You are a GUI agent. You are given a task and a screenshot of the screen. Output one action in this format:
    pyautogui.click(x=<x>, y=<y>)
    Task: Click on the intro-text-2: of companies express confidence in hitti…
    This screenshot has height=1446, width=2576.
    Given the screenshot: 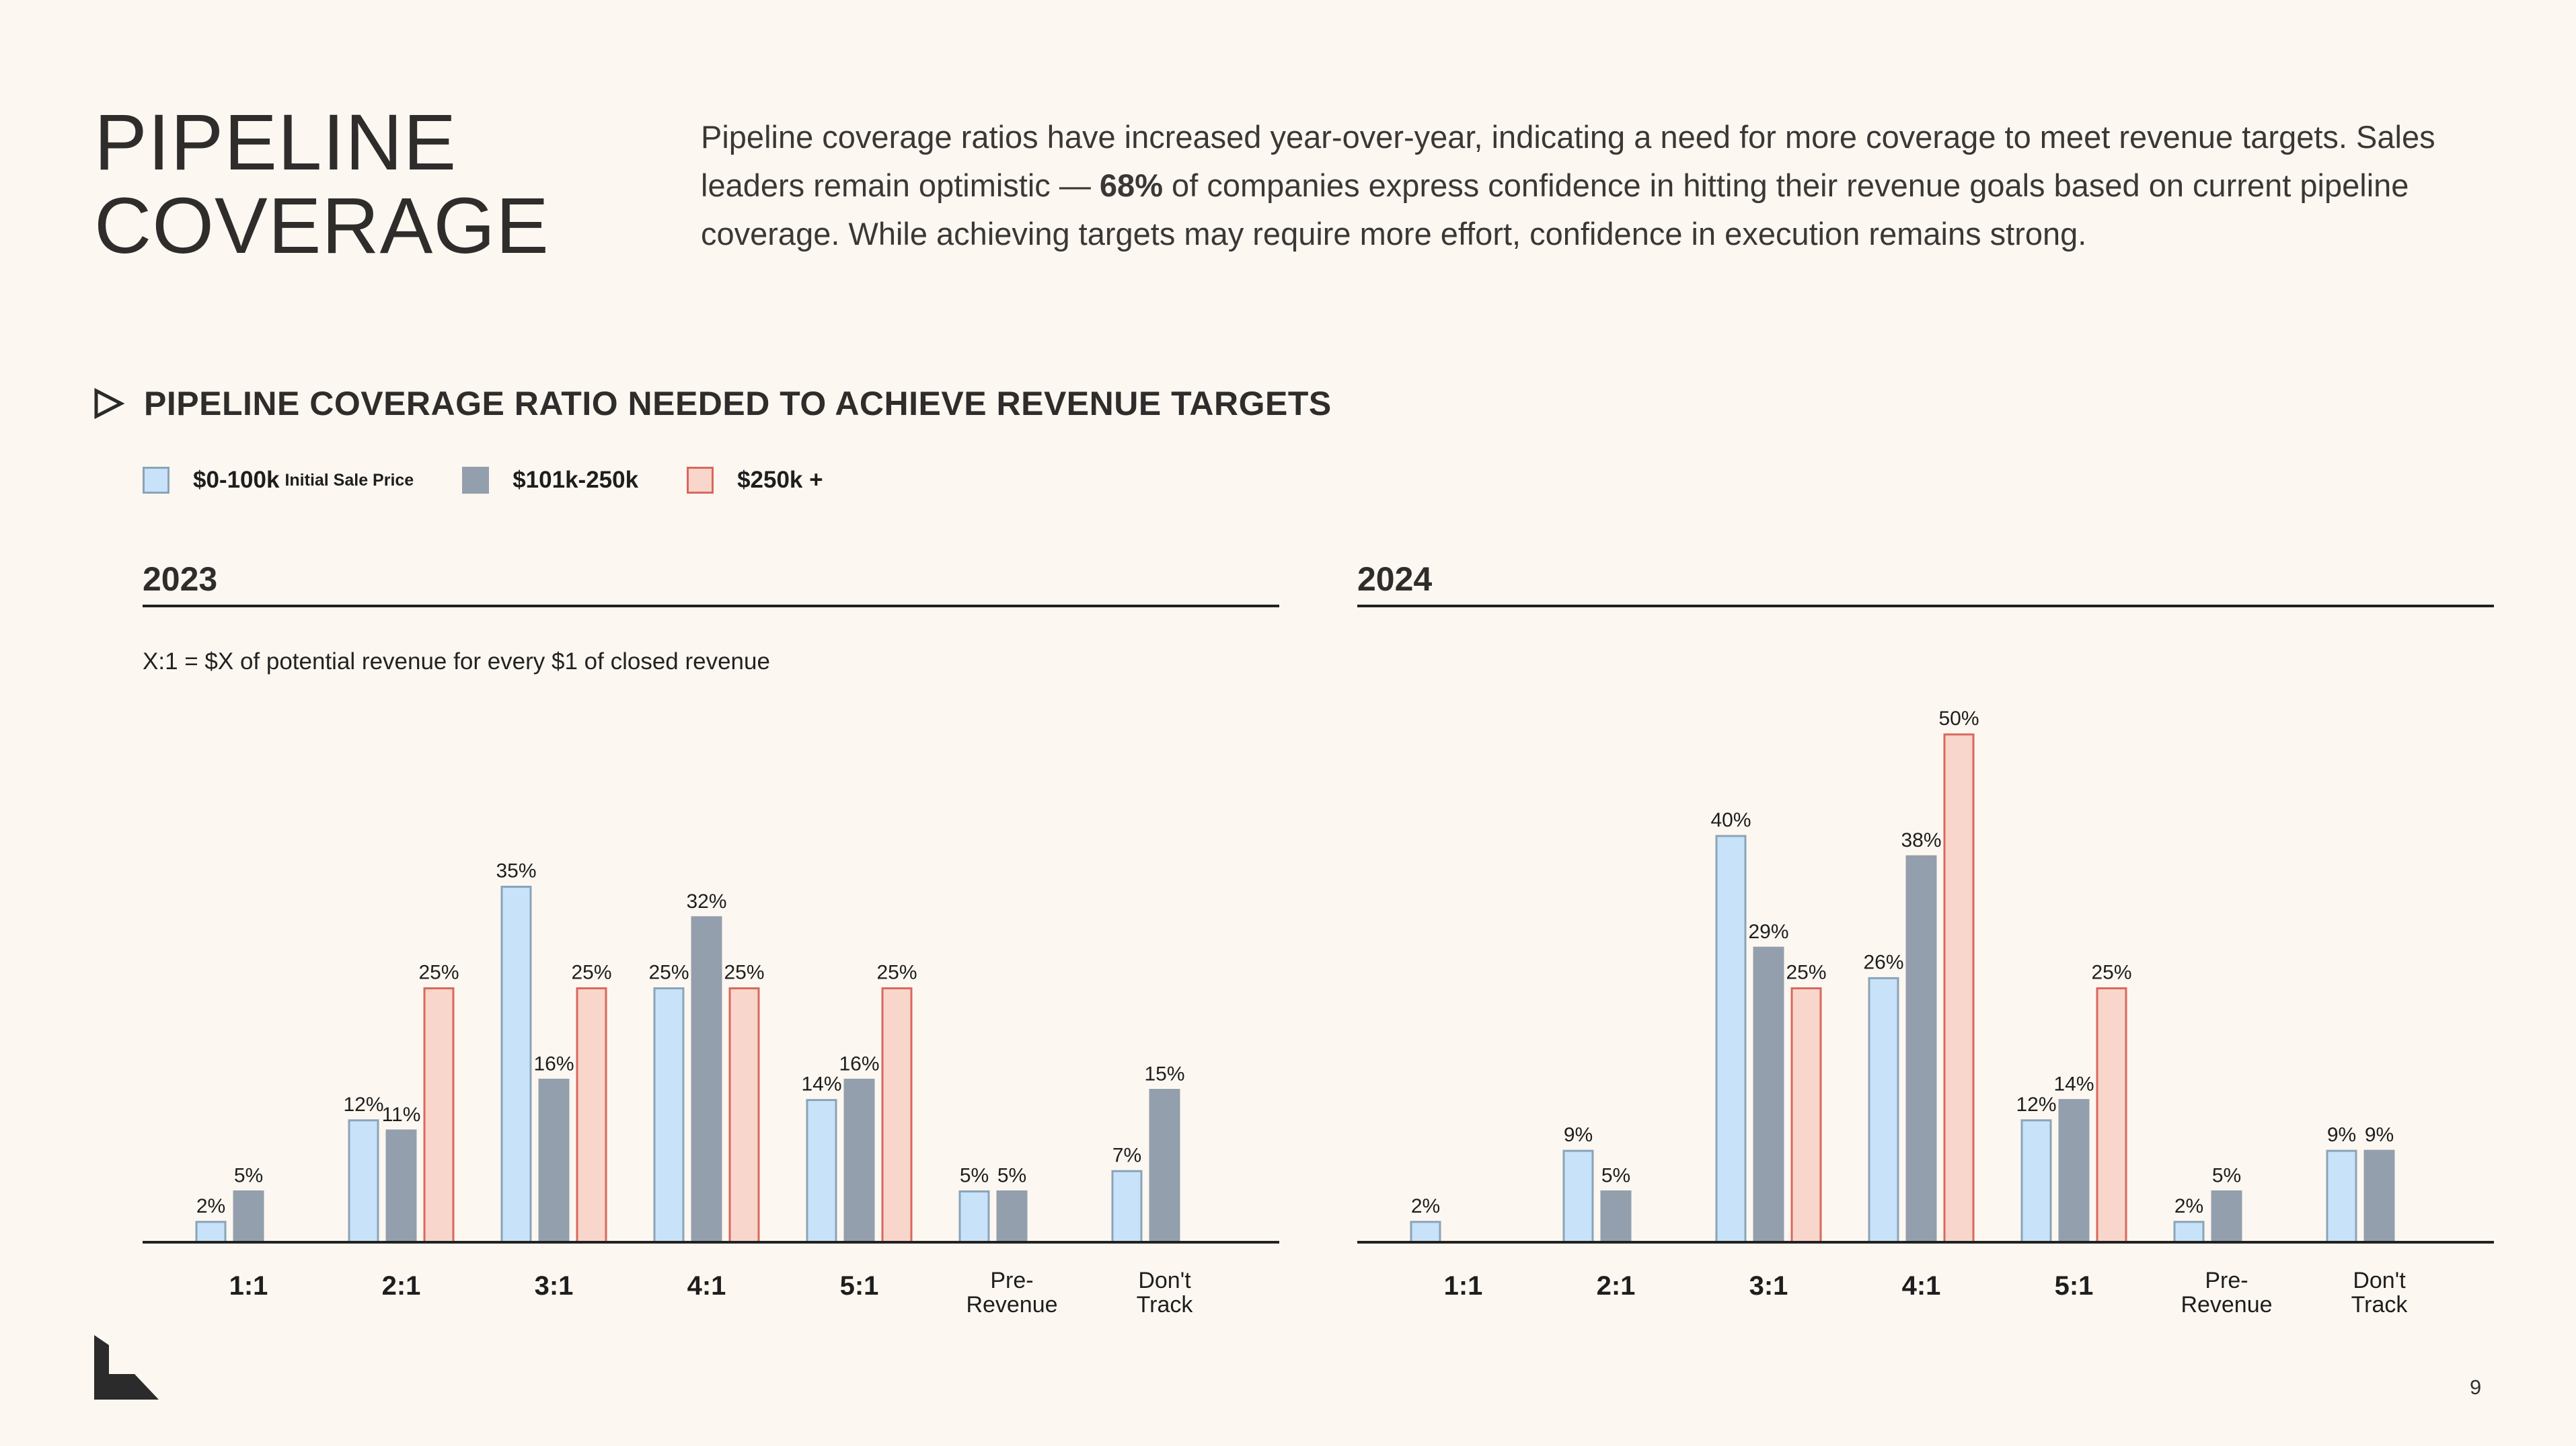 What is the action you would take?
    pyautogui.click(x=1555, y=210)
    